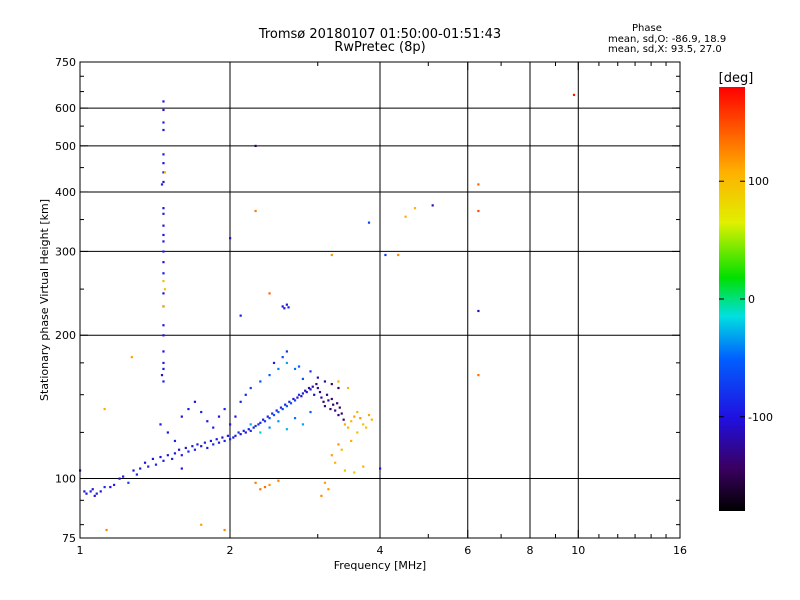 The image size is (800, 600). Describe the element at coordinates (530, 550) in the screenshot. I see `x-tick-label: 8` at that location.